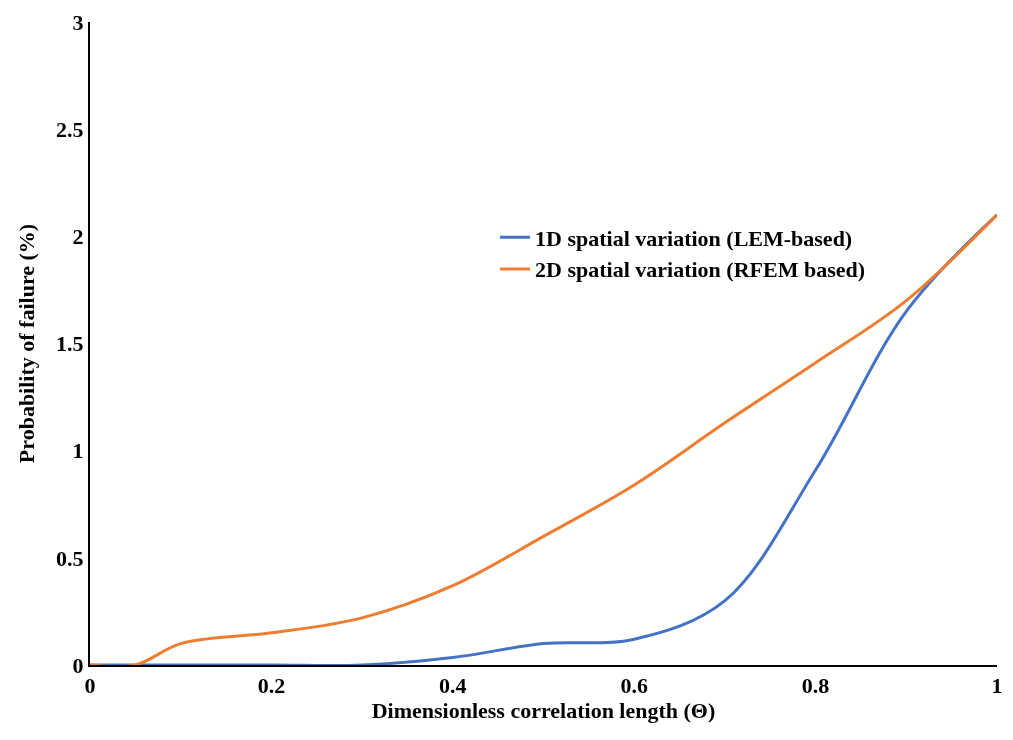 The height and width of the screenshot is (740, 1013). I want to click on y-tick-label: 1.5, so click(70, 344).